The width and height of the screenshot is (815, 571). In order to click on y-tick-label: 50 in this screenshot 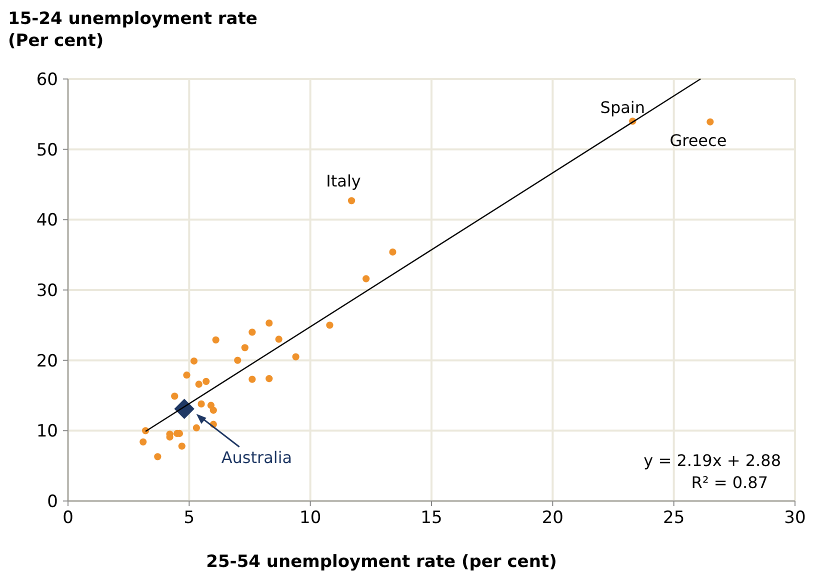, I will do `click(47, 150)`.